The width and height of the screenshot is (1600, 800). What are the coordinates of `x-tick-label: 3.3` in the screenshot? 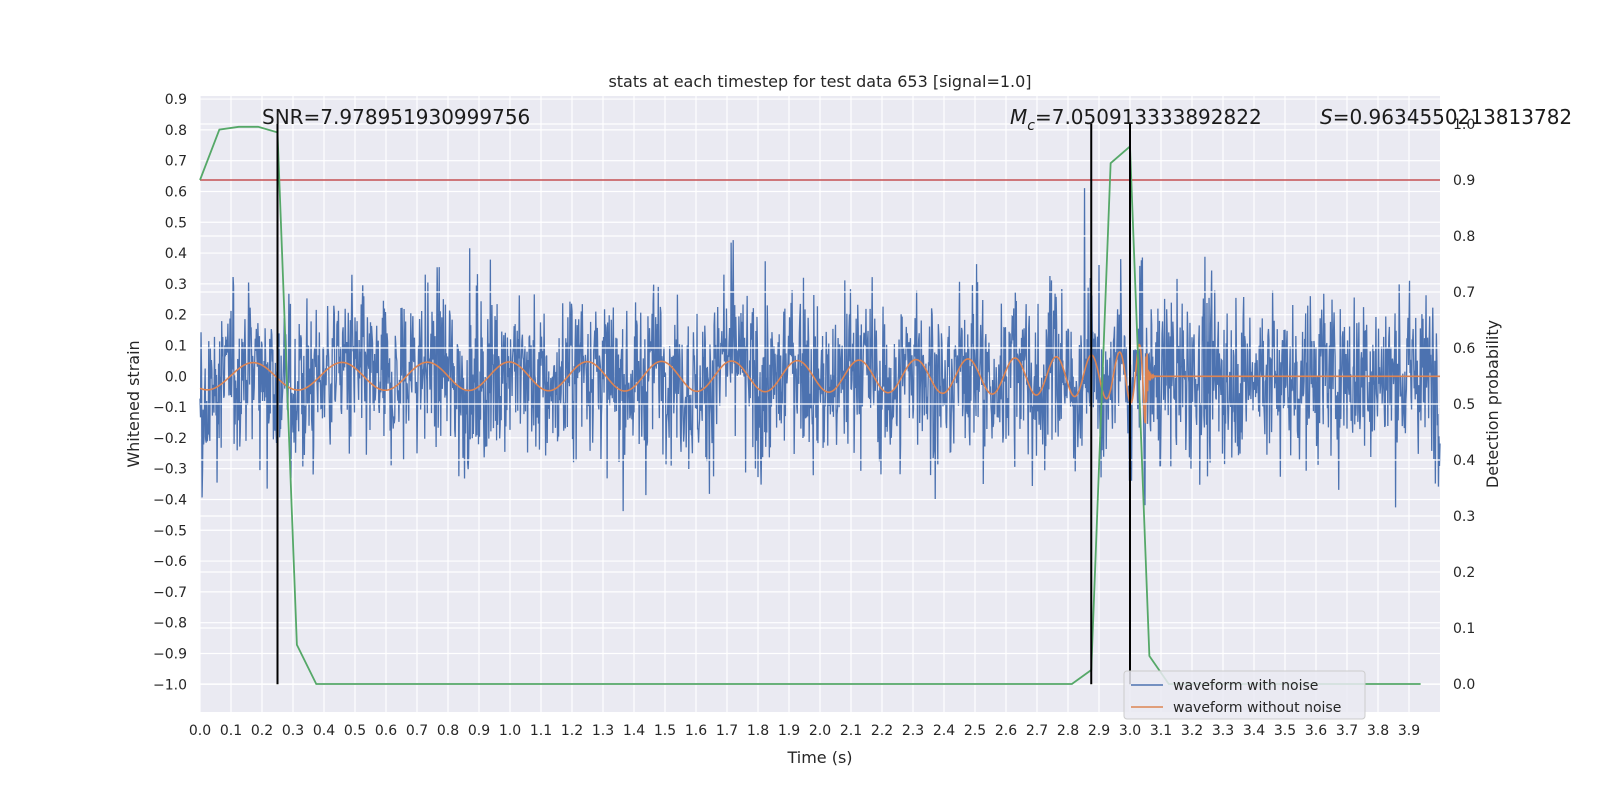 It's located at (1223, 731).